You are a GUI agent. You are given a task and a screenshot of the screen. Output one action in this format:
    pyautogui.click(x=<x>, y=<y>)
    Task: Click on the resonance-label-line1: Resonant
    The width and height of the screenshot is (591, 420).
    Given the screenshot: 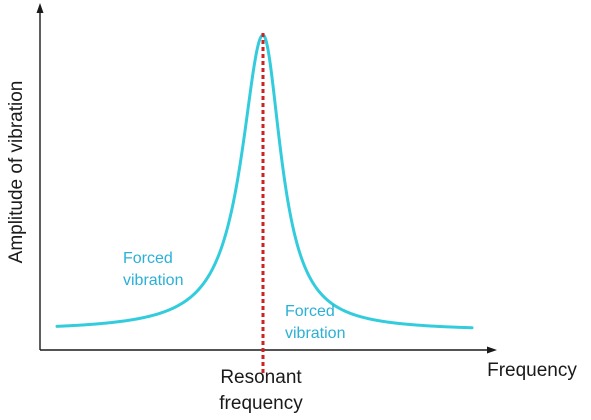 What is the action you would take?
    pyautogui.click(x=261, y=377)
    